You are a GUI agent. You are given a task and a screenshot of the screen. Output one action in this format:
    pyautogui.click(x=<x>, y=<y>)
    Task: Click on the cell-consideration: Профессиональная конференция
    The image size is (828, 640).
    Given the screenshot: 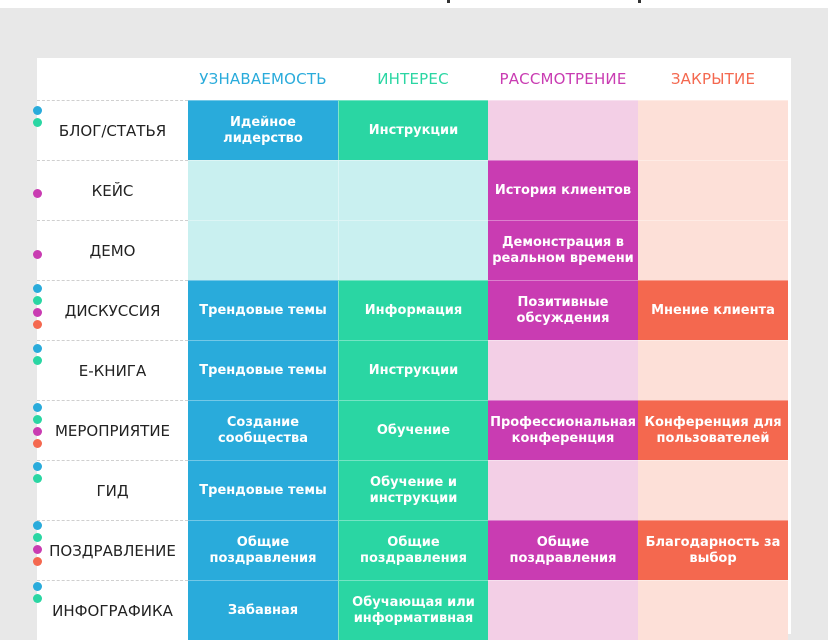 What is the action you would take?
    pyautogui.click(x=563, y=430)
    